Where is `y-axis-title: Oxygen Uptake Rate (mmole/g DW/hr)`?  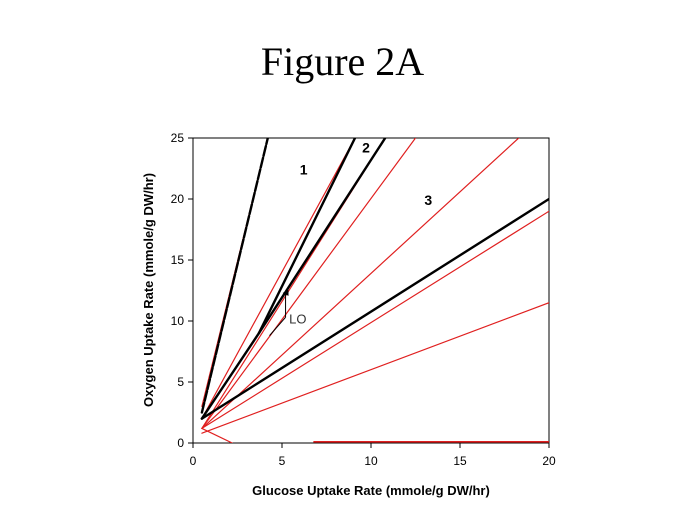 y-axis-title: Oxygen Uptake Rate (mmole/g DW/hr) is located at coordinates (148, 290).